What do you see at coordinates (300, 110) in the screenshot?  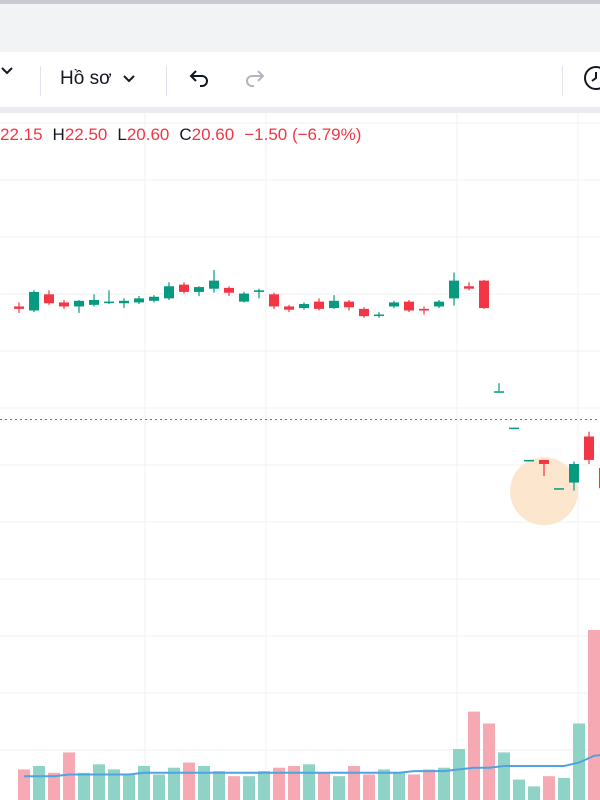 I see `toolbar-divider-strip` at bounding box center [300, 110].